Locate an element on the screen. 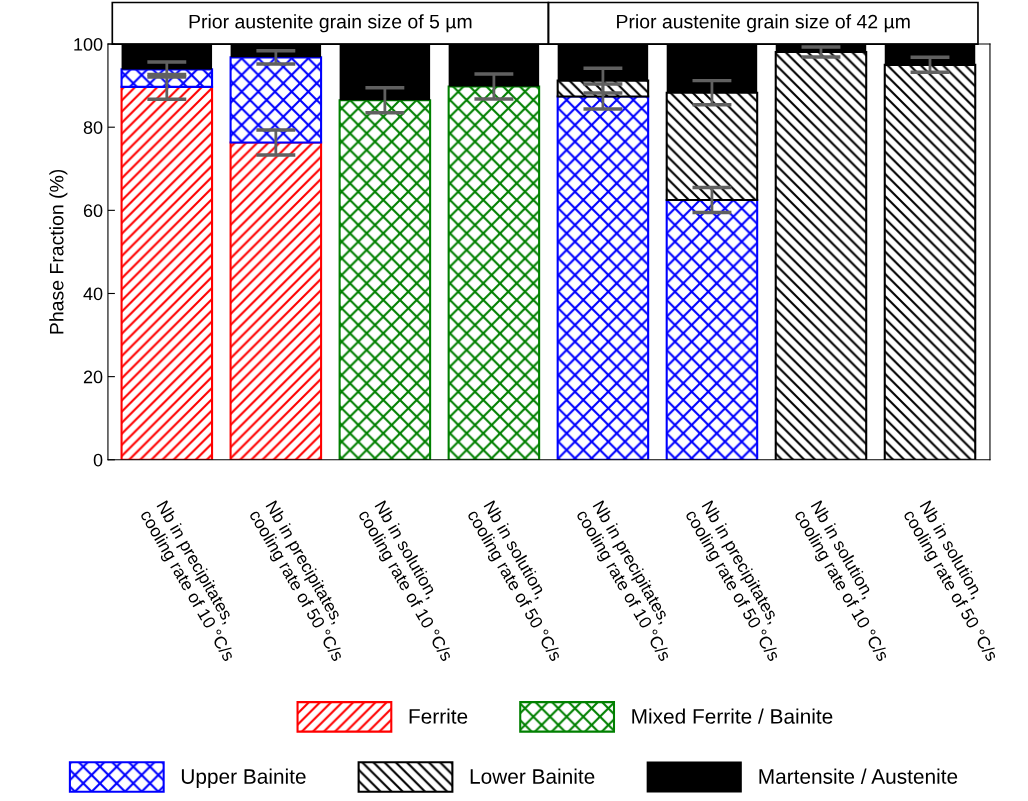 The height and width of the screenshot is (801, 1028). y-tick-label: 100 is located at coordinates (88, 44).